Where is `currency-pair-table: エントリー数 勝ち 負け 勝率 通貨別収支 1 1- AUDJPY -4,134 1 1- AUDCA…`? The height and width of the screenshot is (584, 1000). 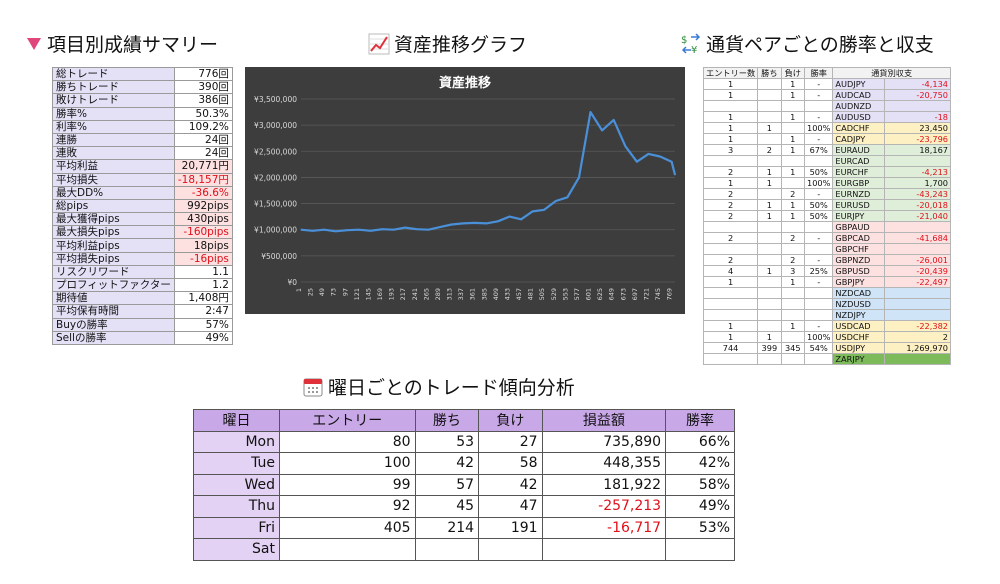
currency-pair-table: エントリー数 勝ち 負け 勝率 通貨別収支 1 1- AUDJPY -4,134 1 1- AUDCA… is located at coordinates (827, 216).